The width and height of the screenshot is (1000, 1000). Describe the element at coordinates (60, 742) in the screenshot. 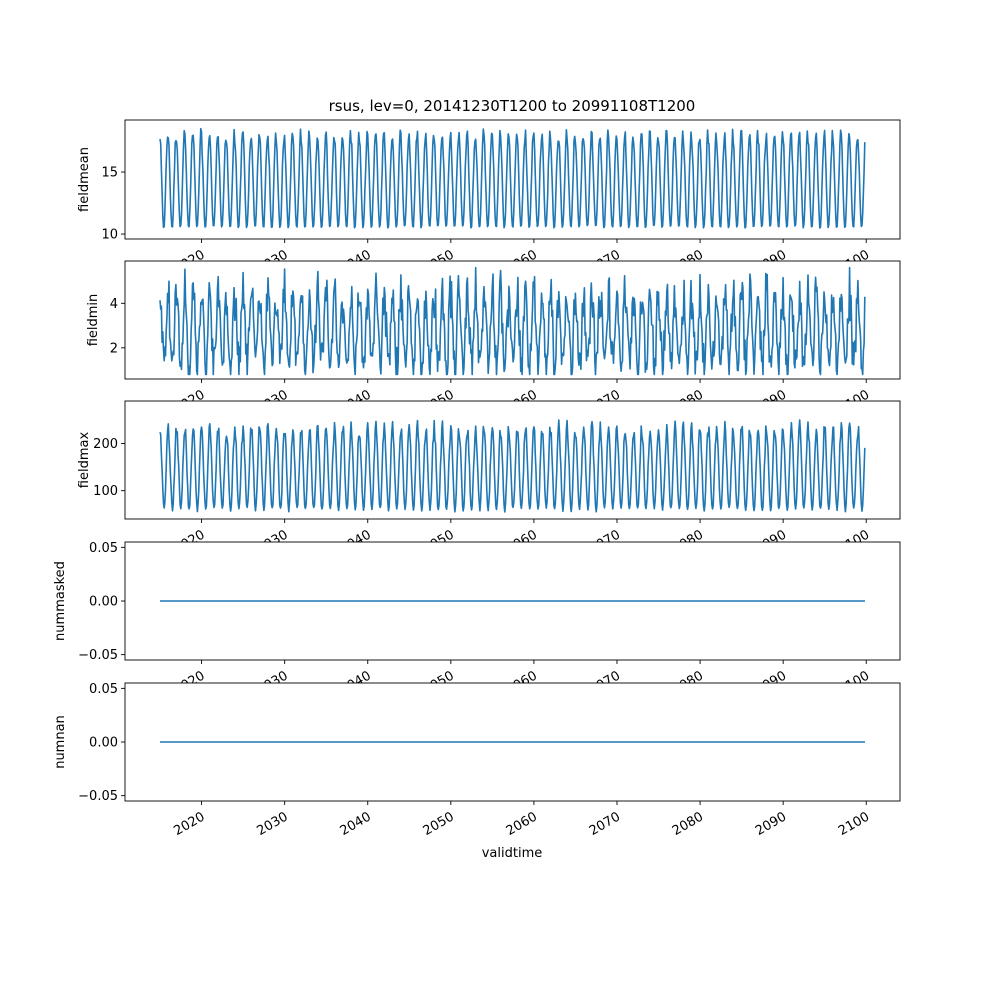

I see `y-axis-label-numnan: numnan` at that location.